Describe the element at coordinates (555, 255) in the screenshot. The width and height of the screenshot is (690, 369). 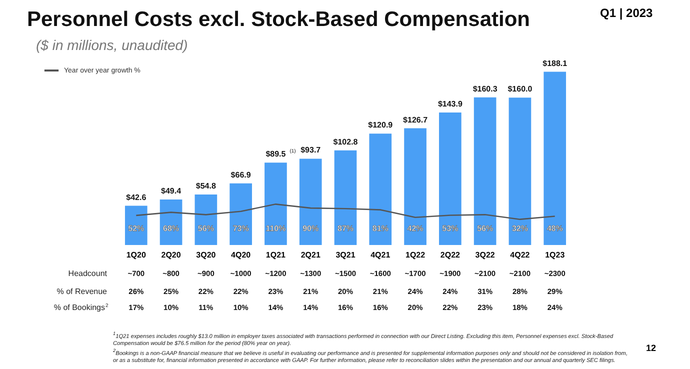
I see `x-tick-label: 1Q23` at that location.